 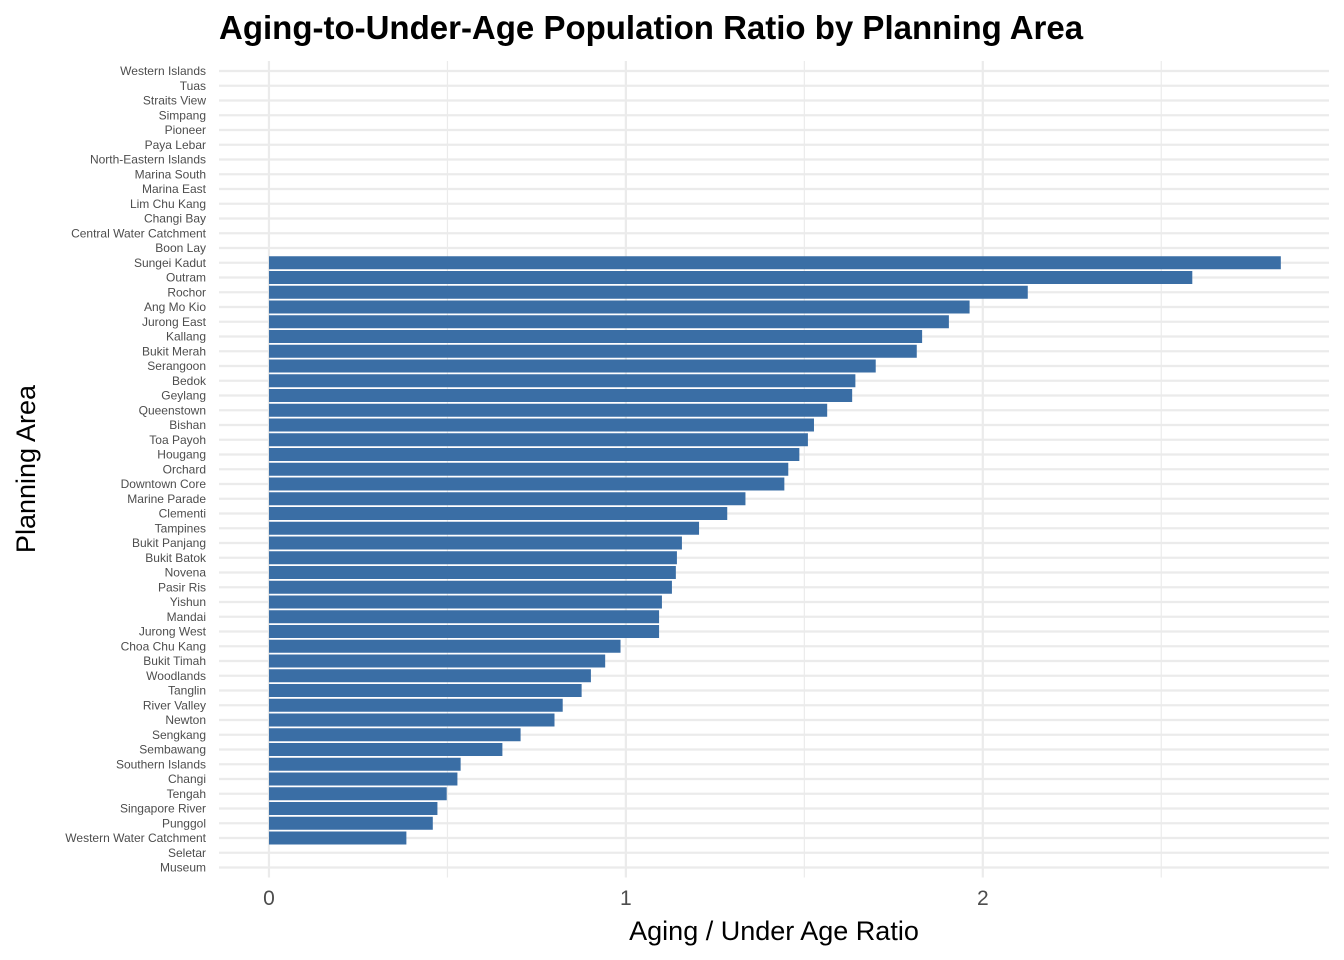 What do you see at coordinates (179, 735) in the screenshot?
I see `category-label: Sengkang` at bounding box center [179, 735].